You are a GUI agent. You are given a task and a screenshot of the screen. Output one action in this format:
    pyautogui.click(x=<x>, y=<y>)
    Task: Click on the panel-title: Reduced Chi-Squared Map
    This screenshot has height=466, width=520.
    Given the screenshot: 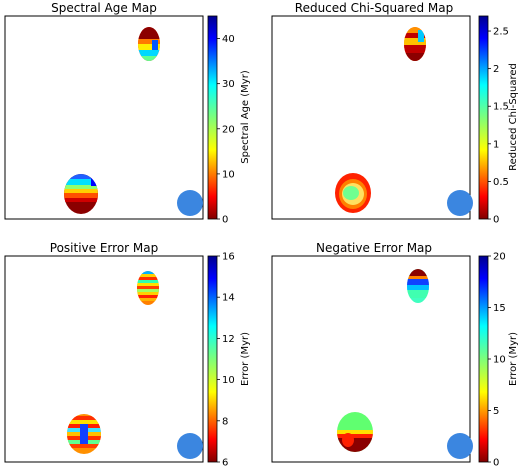 What is the action you would take?
    pyautogui.click(x=374, y=8)
    